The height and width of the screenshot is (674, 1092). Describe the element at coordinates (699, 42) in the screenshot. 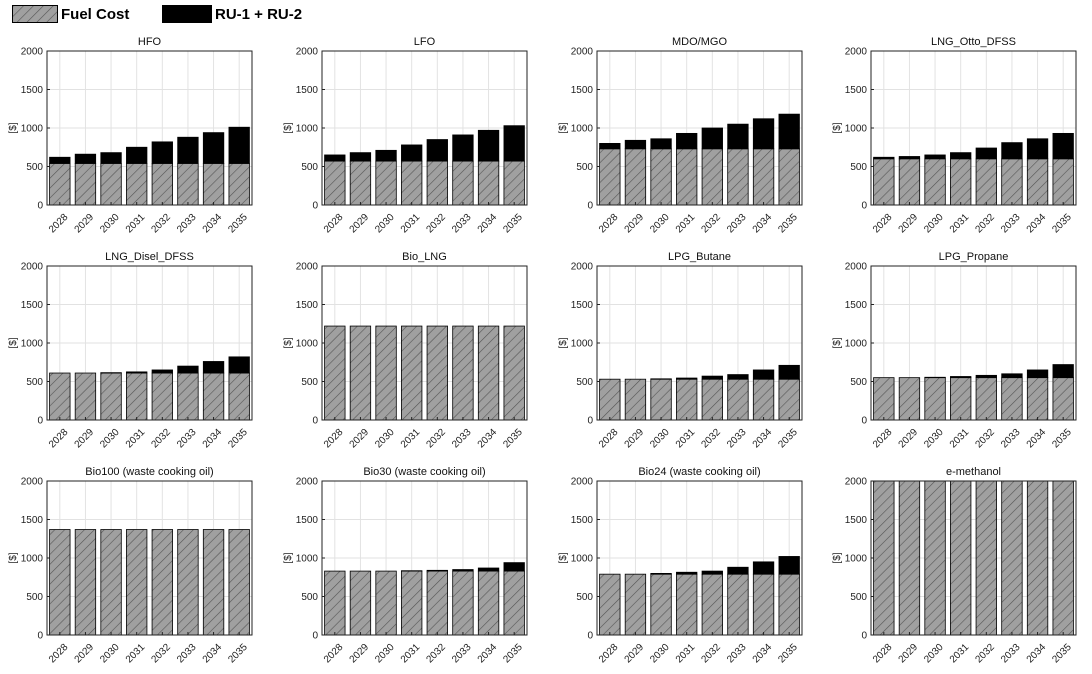

I see `chart-title: MDO/MGO` at that location.